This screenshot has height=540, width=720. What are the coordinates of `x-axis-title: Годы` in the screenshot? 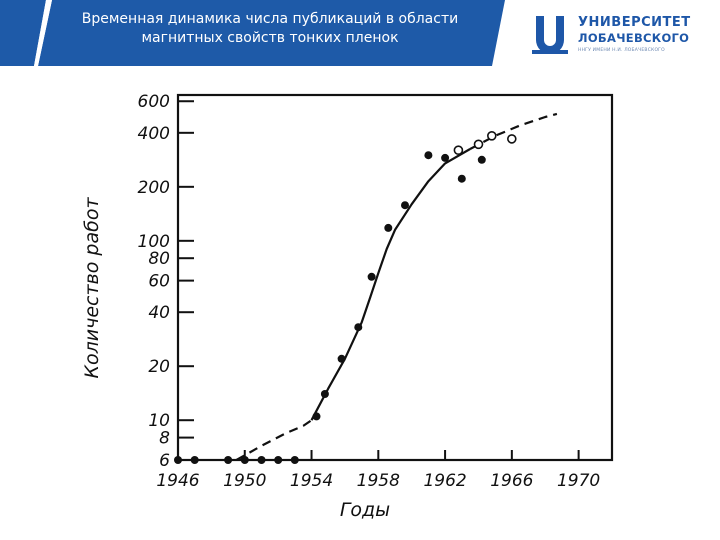 It's located at (365, 510).